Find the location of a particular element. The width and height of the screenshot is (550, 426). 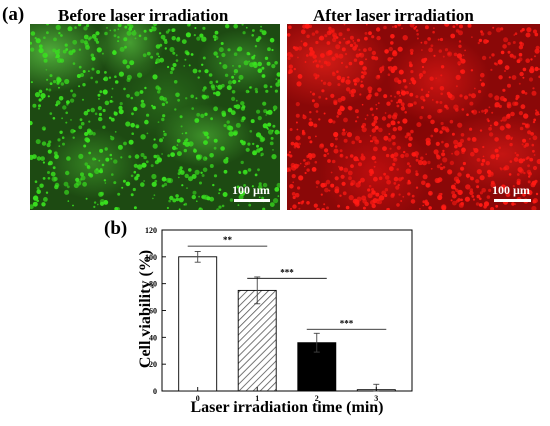

x-tick-label-2: 2 is located at coordinates (317, 398).